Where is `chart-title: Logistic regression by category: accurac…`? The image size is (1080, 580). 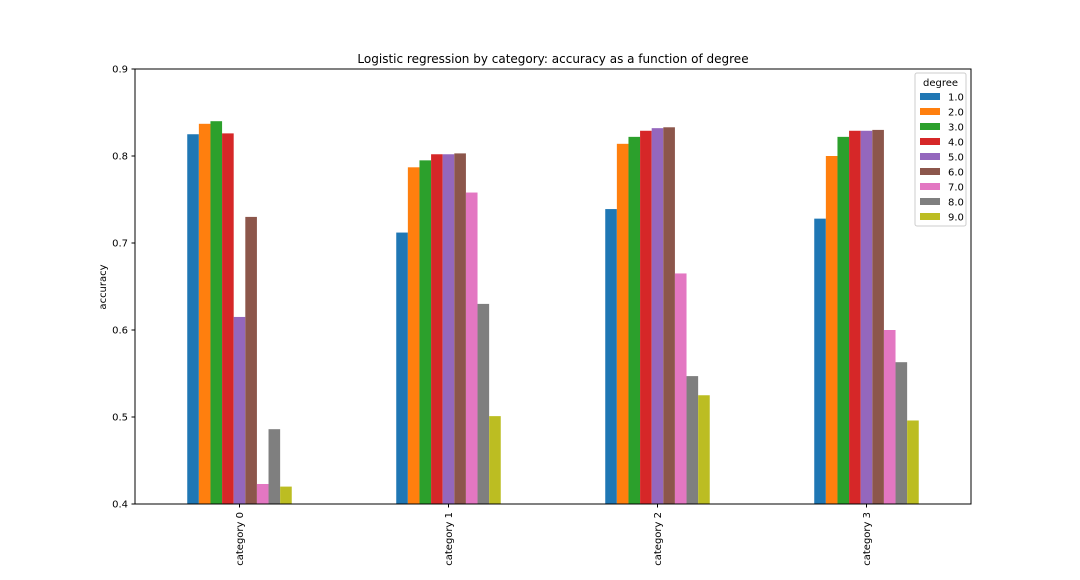 chart-title: Logistic regression by category: accurac… is located at coordinates (552, 59).